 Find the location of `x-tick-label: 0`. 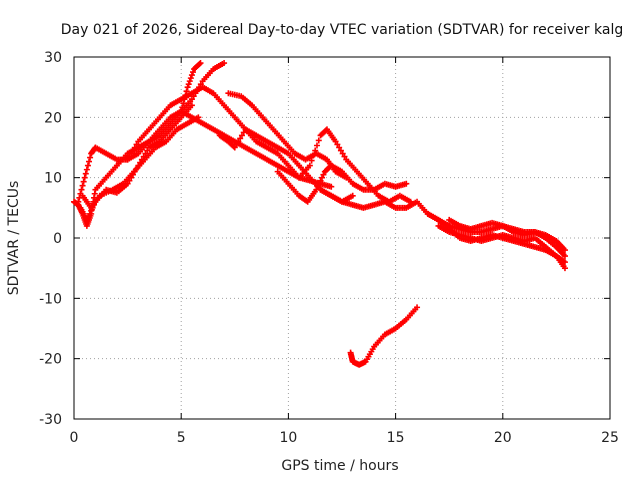

x-tick-label: 0 is located at coordinates (74, 438).